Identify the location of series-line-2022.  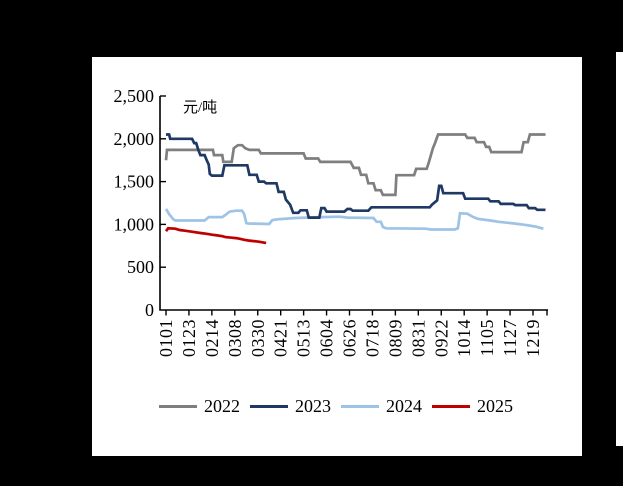
(355, 165).